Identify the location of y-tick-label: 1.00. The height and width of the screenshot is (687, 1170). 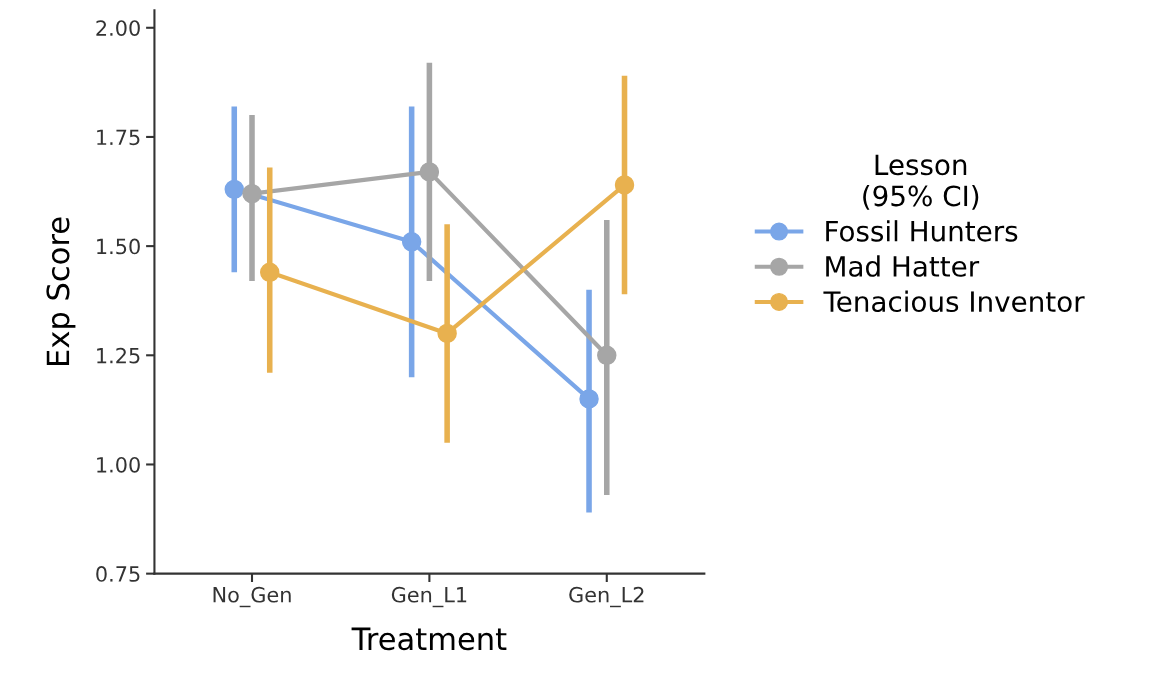
(118, 464).